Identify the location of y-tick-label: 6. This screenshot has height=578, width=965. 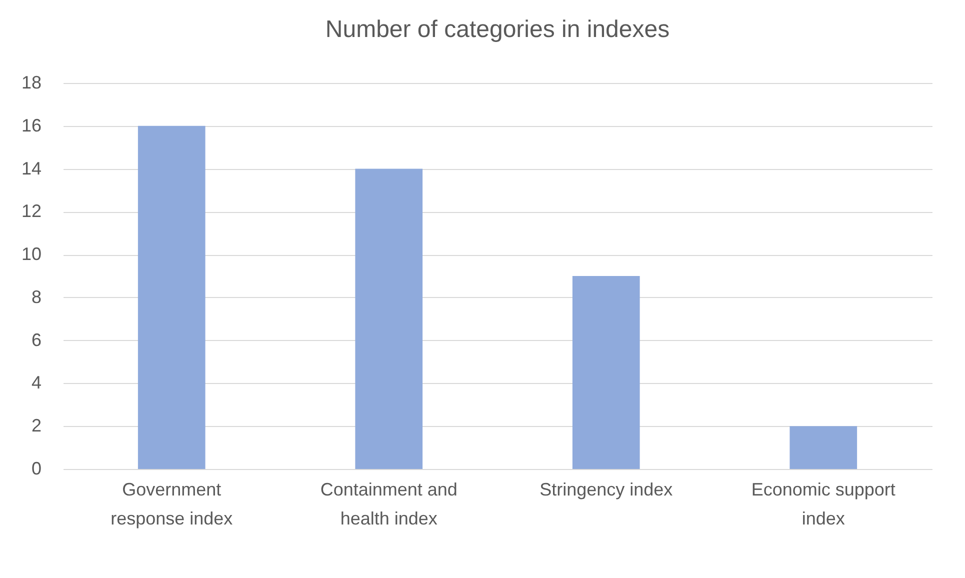
(36, 340).